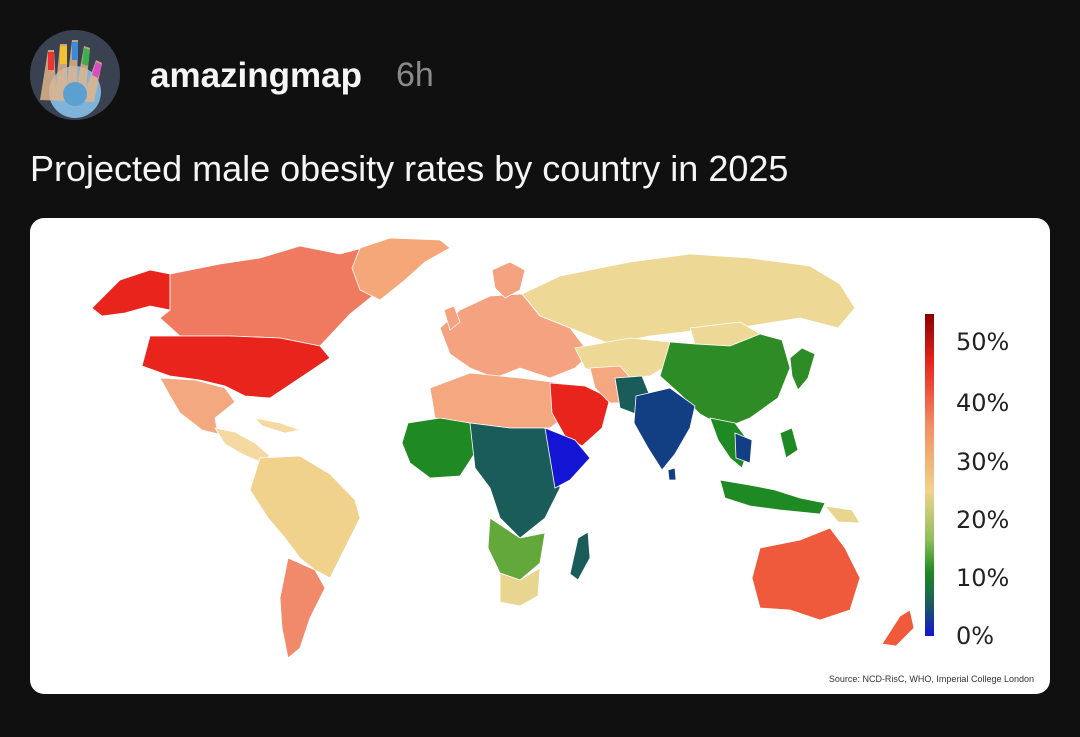 The width and height of the screenshot is (1080, 737). Describe the element at coordinates (983, 520) in the screenshot. I see `legend-label-20: 20%` at that location.